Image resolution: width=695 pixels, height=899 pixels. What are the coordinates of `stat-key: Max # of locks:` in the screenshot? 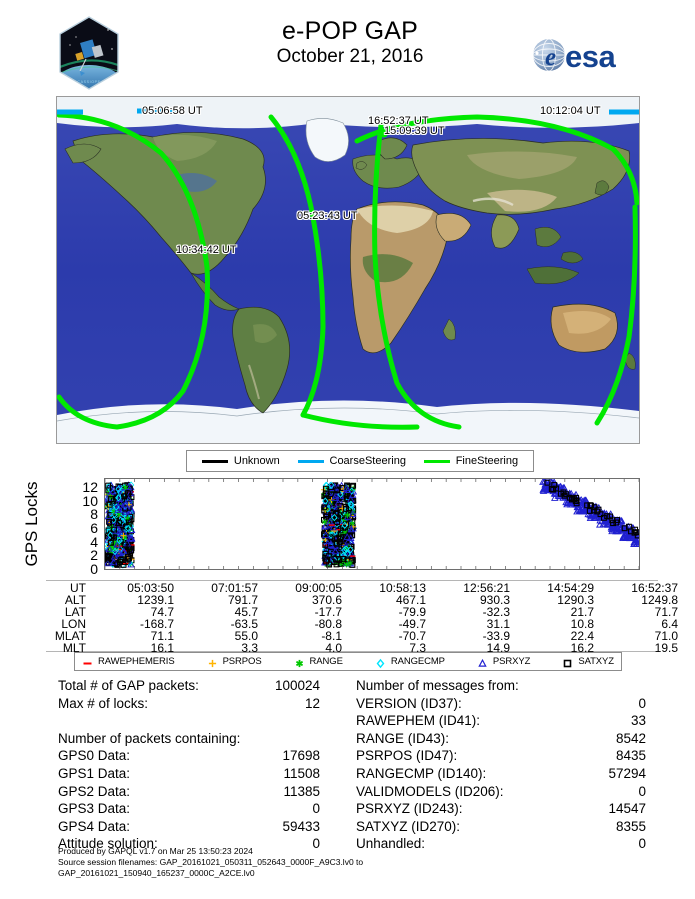 It's located at (103, 703).